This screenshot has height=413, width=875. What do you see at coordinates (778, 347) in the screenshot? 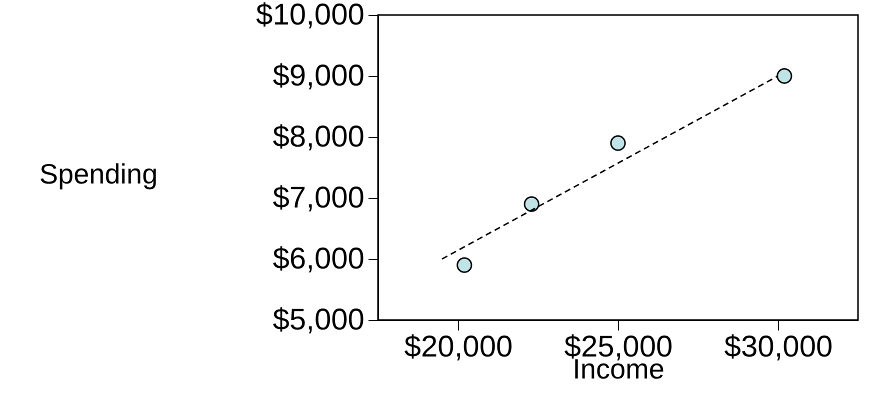
I see `x-tick-label: $30,000` at bounding box center [778, 347].